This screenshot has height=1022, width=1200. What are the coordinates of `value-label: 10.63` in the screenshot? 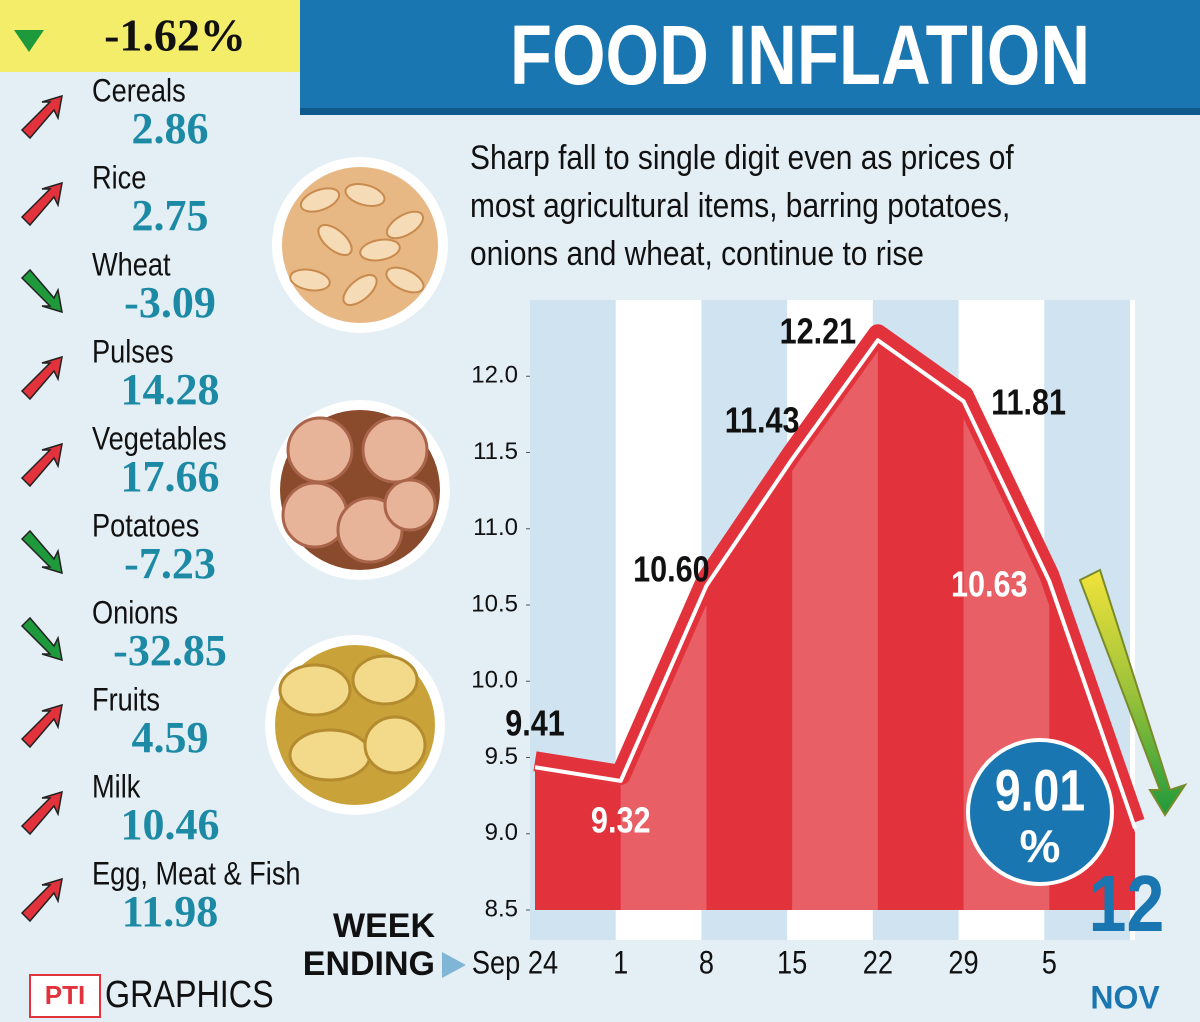 It's located at (989, 585).